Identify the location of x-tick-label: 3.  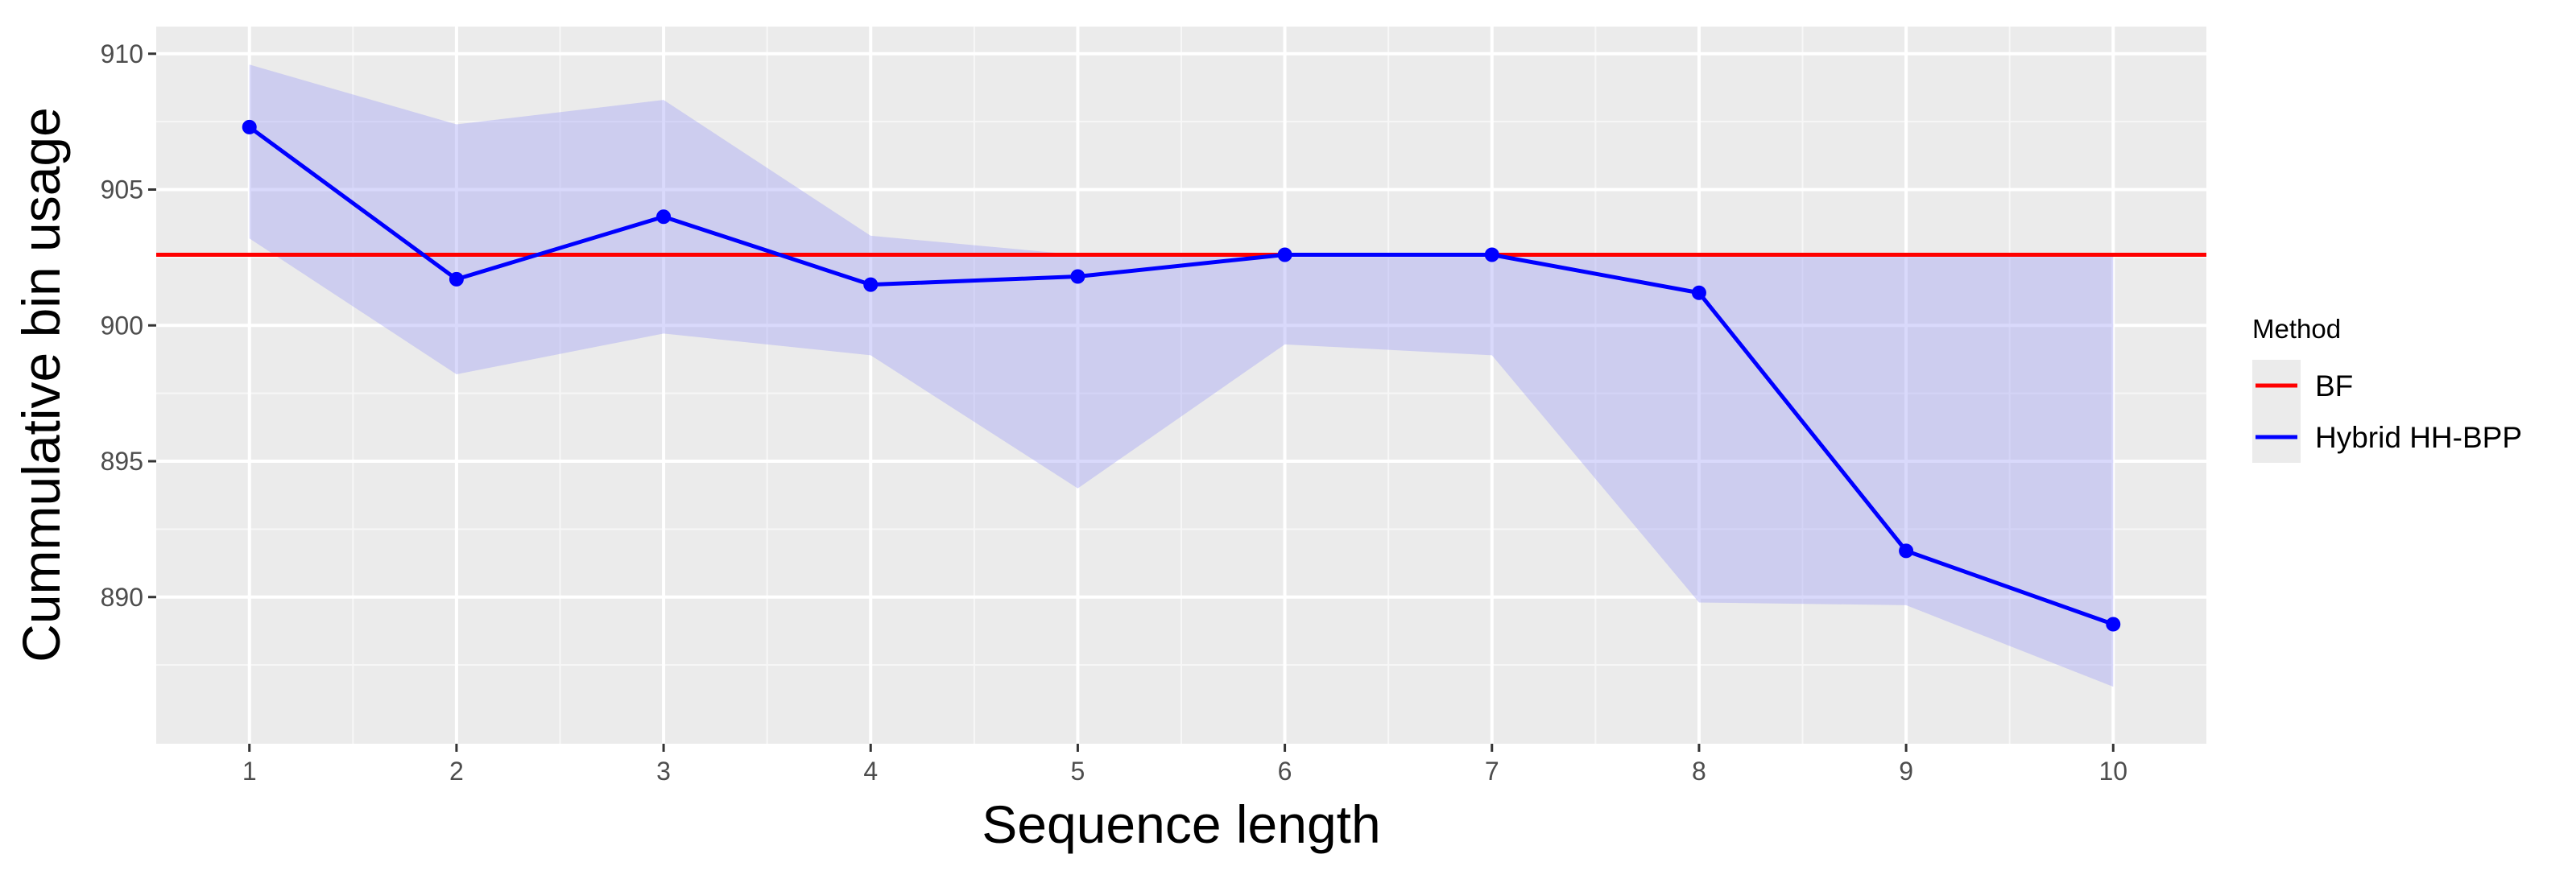
(663, 771).